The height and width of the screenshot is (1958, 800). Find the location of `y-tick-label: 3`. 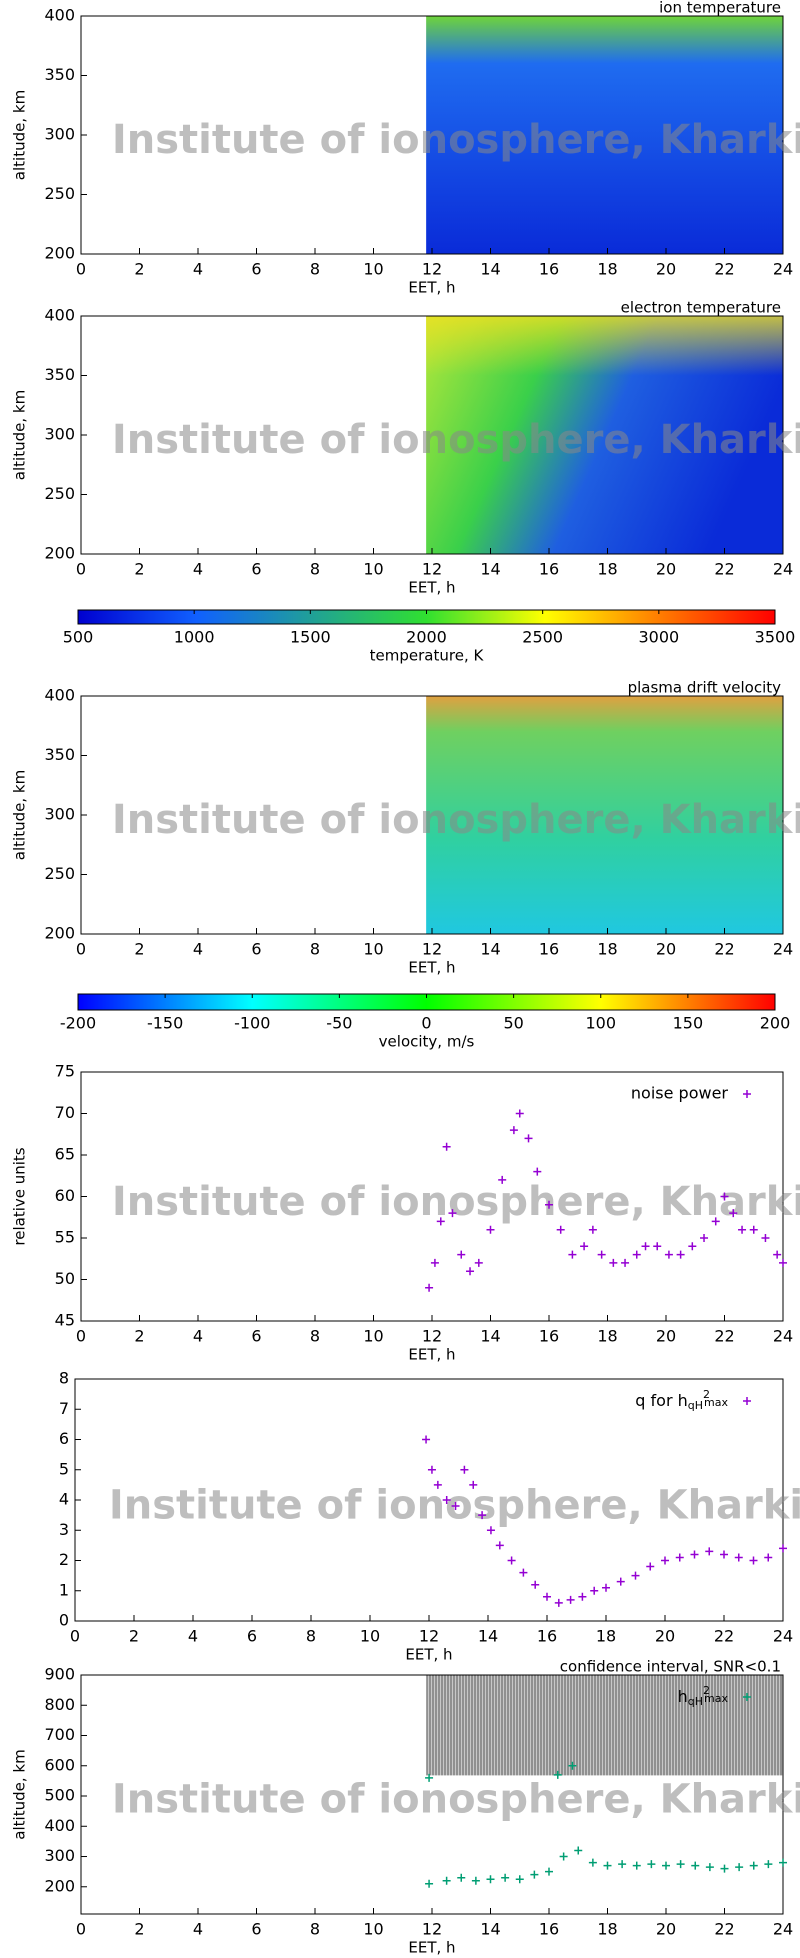

y-tick-label: 3 is located at coordinates (64, 1529).